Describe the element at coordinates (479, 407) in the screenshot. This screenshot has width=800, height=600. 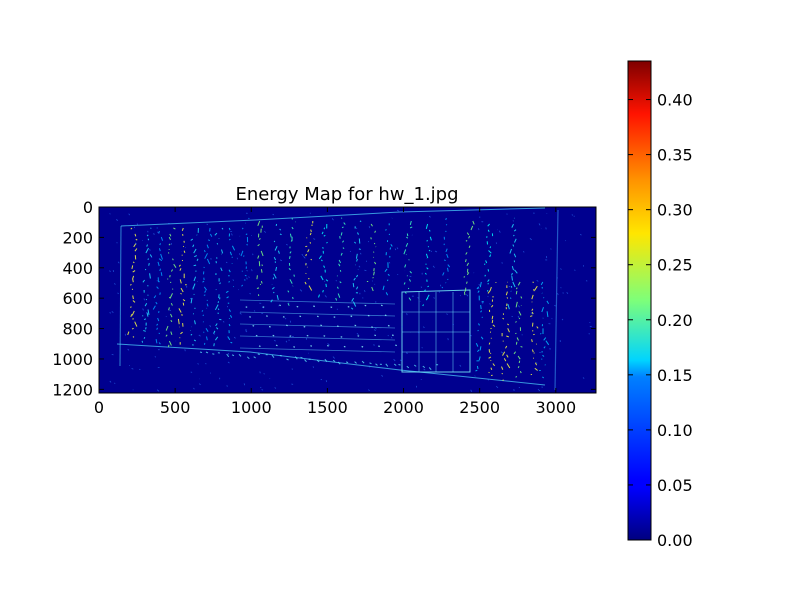
I see `x-tick-label: 2500` at that location.